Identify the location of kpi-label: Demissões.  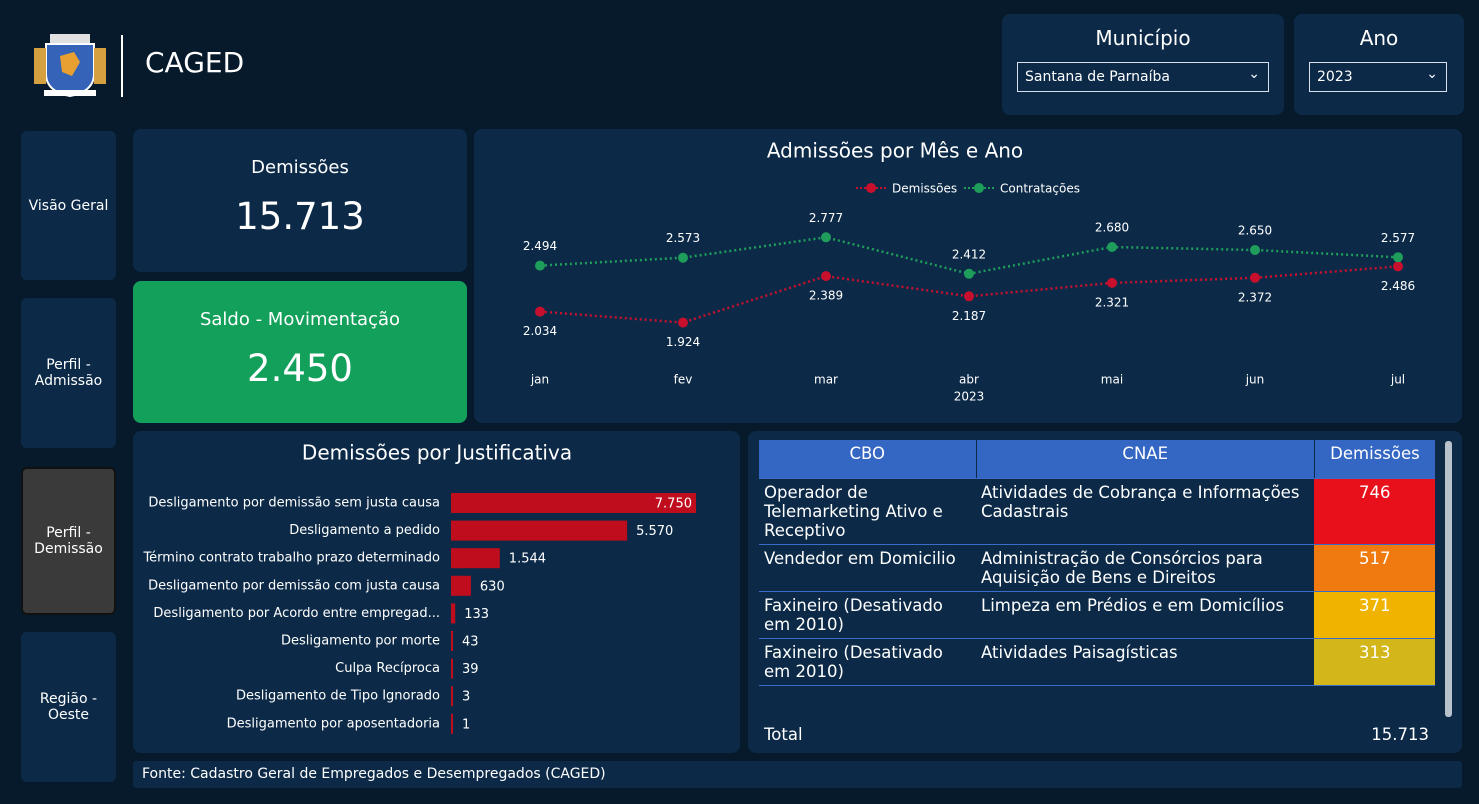
(300, 167).